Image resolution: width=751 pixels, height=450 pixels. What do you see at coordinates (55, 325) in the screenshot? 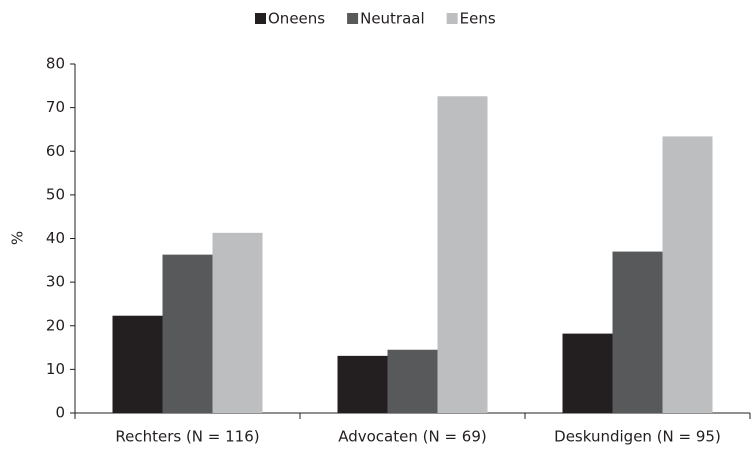
I see `y-tick-label: 20` at bounding box center [55, 325].